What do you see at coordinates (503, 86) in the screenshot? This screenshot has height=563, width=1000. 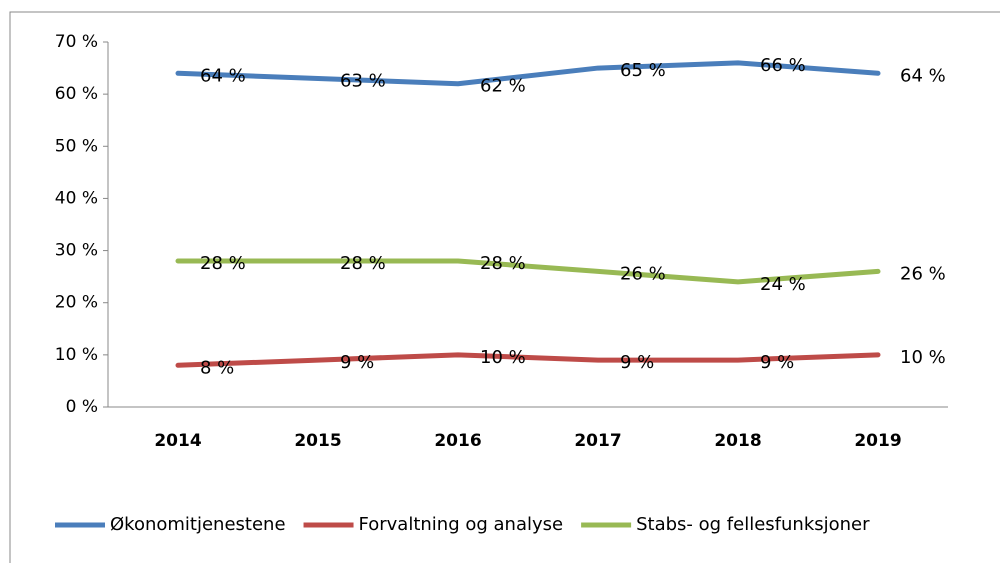 I see `data-label: 62 %` at bounding box center [503, 86].